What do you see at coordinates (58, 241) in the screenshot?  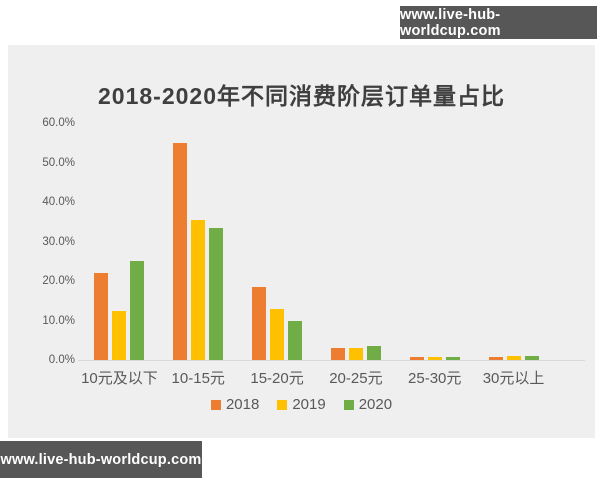 I see `y-tick-label: 30.0%` at bounding box center [58, 241].